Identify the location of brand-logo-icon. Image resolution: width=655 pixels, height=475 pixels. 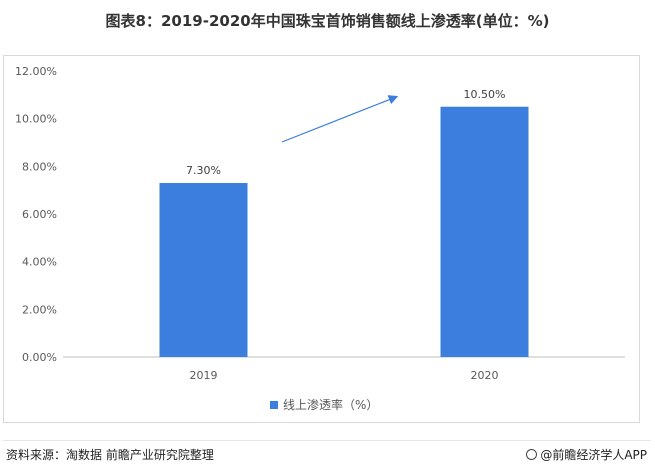
(532, 454).